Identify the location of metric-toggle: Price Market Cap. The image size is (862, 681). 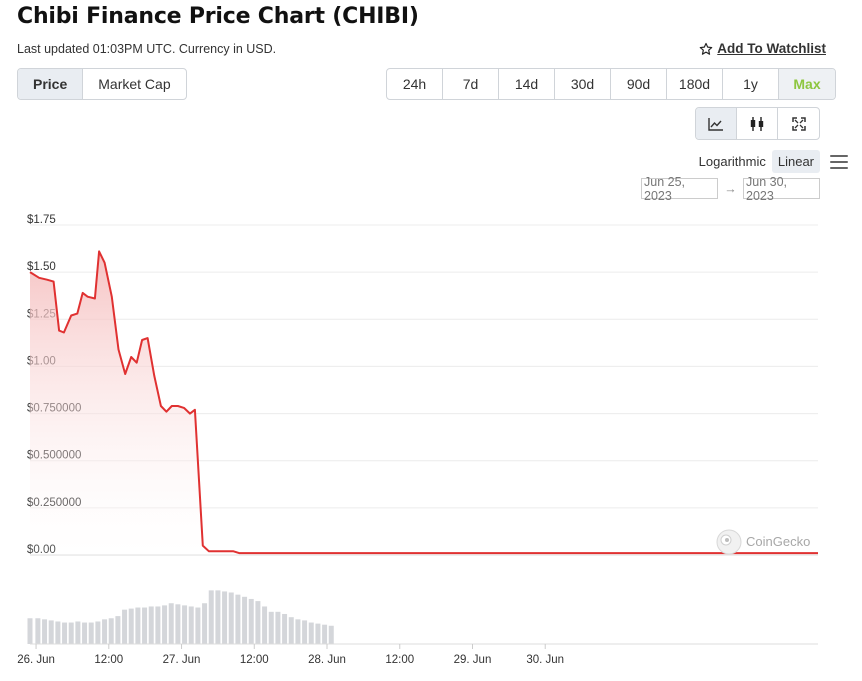
(102, 84).